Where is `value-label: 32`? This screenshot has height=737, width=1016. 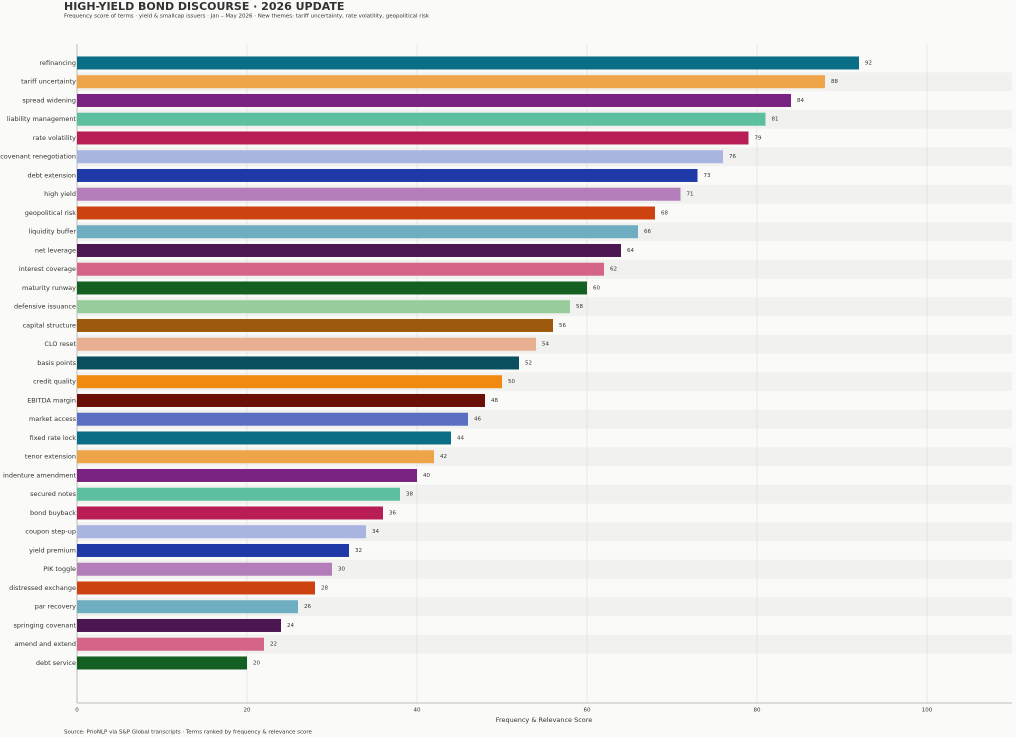 value-label: 32 is located at coordinates (358, 551).